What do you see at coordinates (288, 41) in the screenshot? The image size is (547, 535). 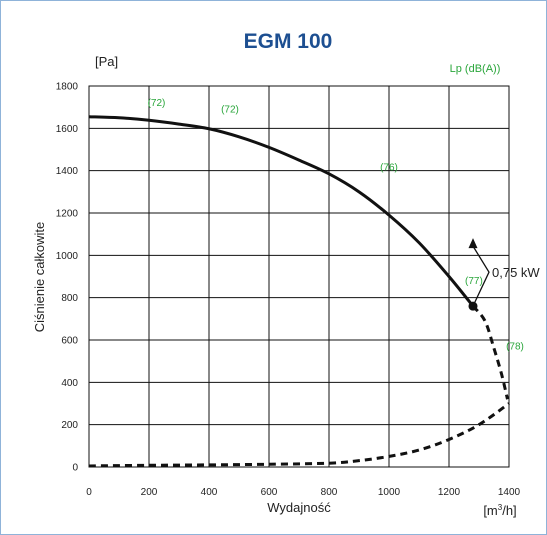 I see `chart-title: EGM 100` at bounding box center [288, 41].